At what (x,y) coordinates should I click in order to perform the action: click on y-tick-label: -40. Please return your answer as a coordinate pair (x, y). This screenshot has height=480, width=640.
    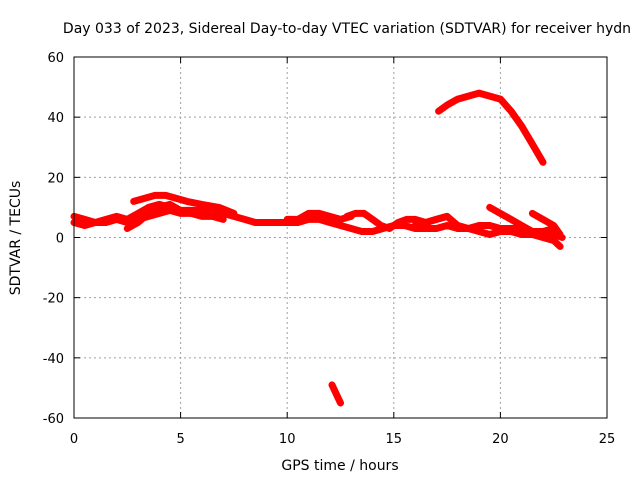
    Looking at the image, I should click on (53, 359).